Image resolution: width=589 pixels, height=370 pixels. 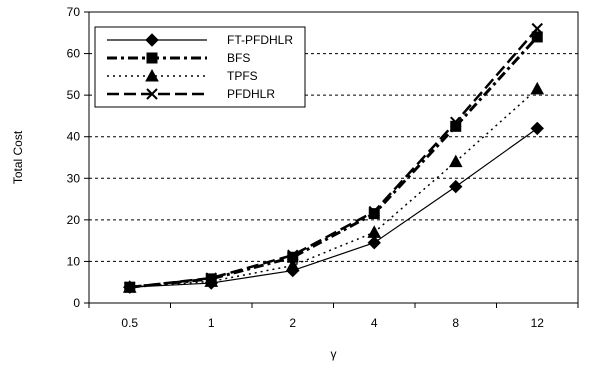 What do you see at coordinates (178, 58) in the screenshot?
I see `legend-item: BFS` at bounding box center [178, 58].